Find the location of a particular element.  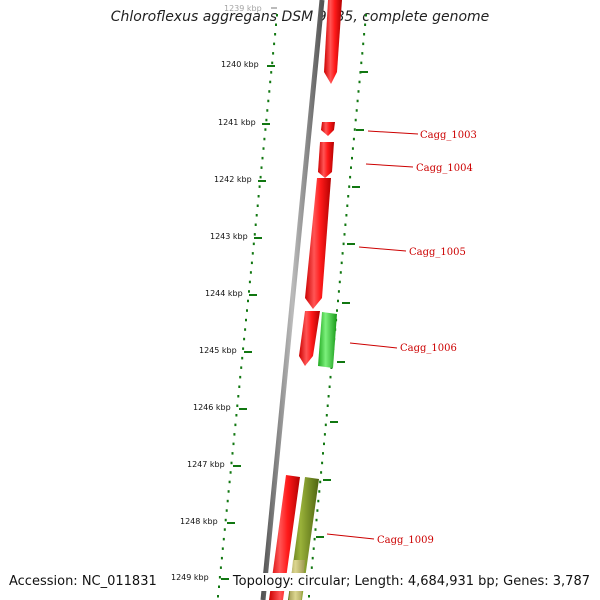

tick-label: 1245 kbp is located at coordinates (218, 350).